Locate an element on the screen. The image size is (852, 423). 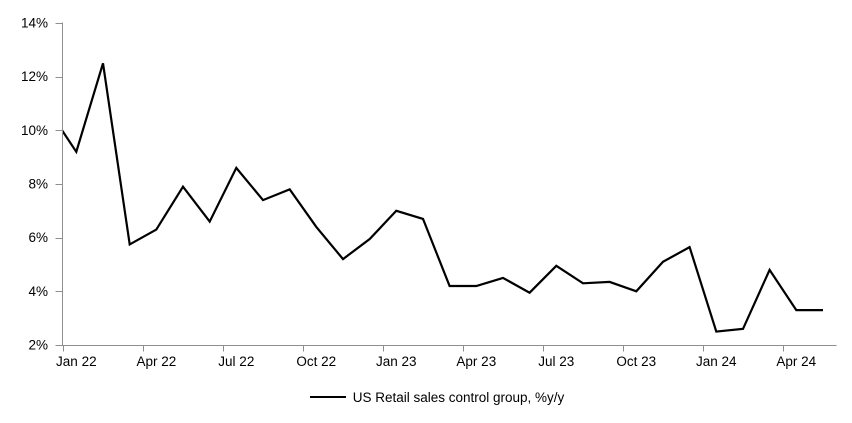
y-tick-label: 12% is located at coordinates (34, 76).